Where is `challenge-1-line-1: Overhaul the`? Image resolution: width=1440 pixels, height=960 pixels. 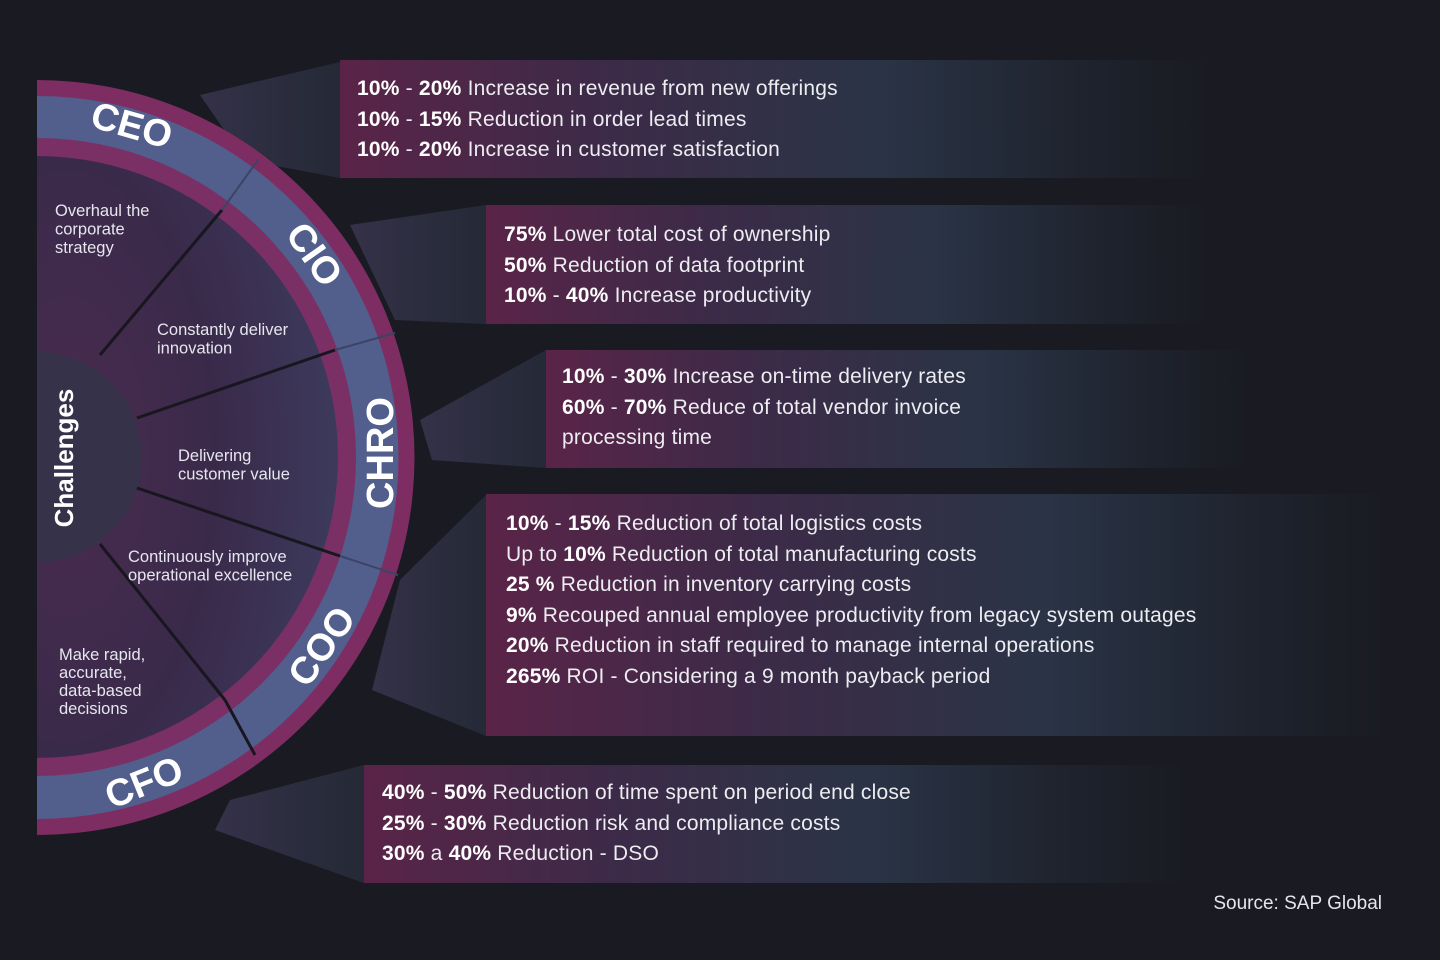 challenge-1-line-1: Overhaul the is located at coordinates (102, 211).